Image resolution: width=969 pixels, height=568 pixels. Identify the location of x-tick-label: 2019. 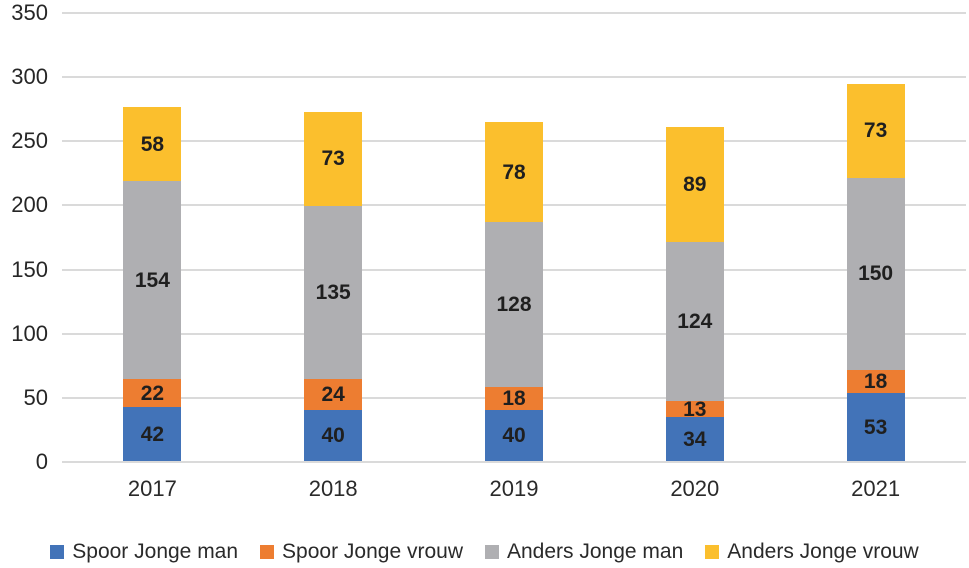
(514, 488).